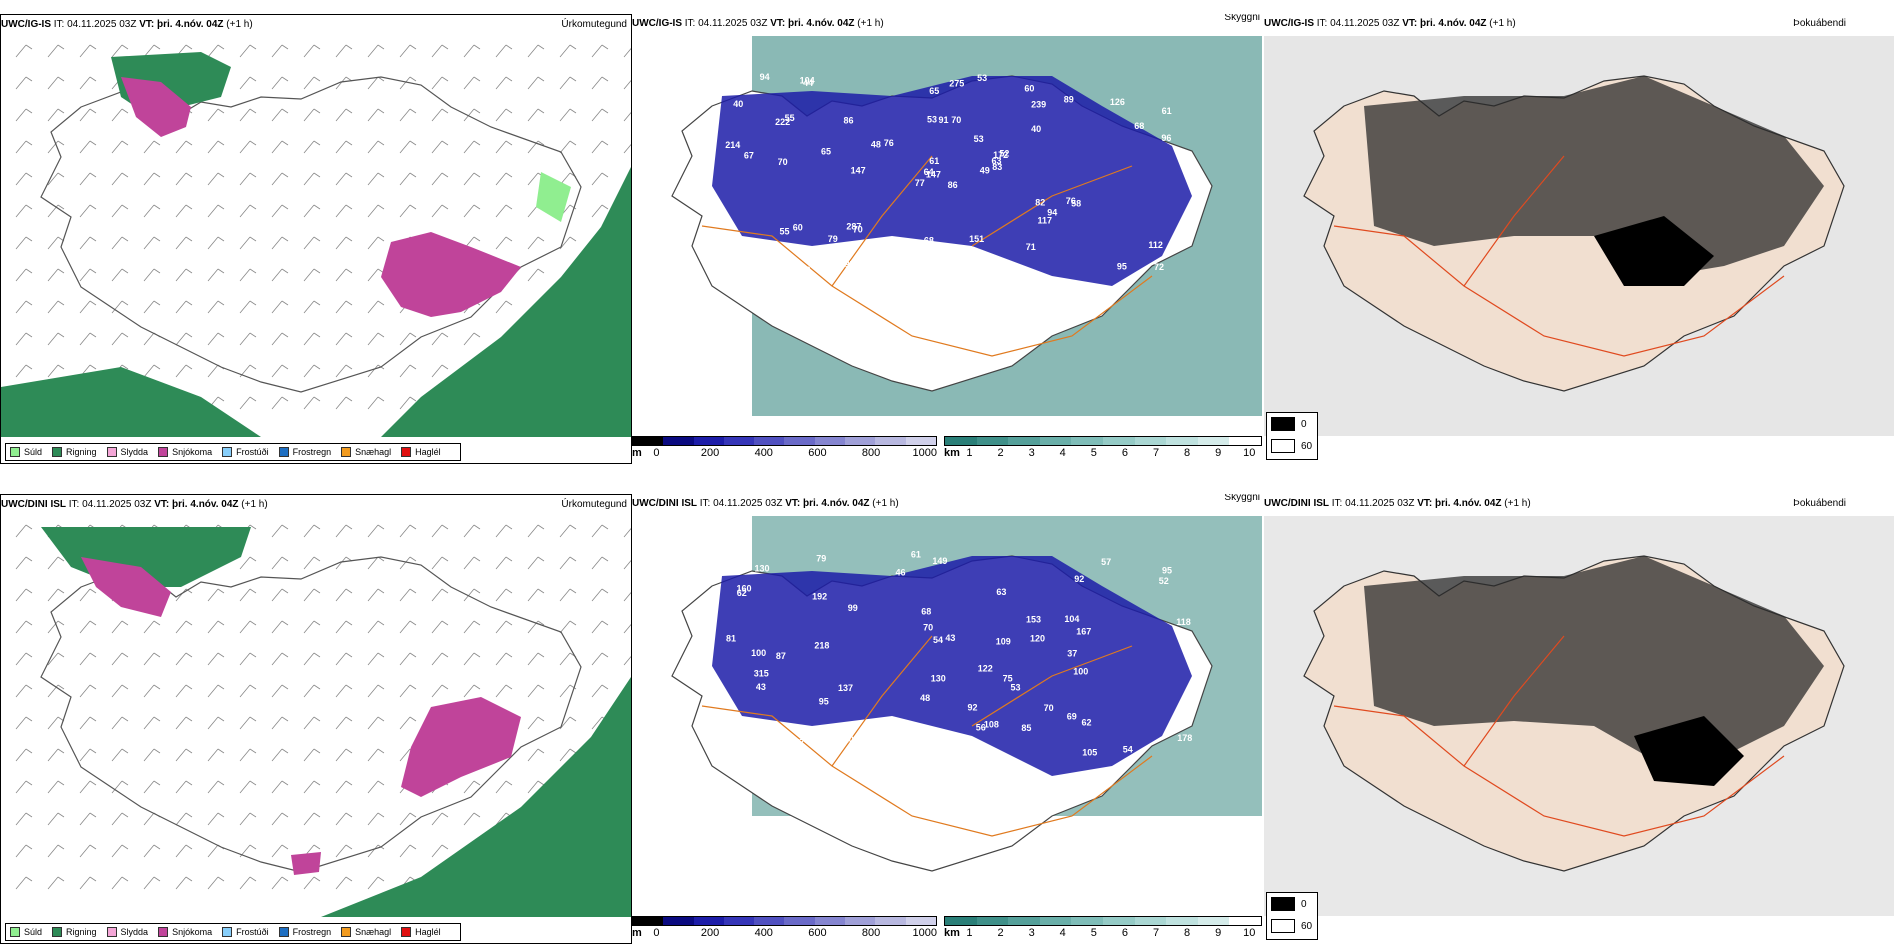 This screenshot has width=1900, height=950. Describe the element at coordinates (997, 167) in the screenshot. I see `cloud-base-label: 83` at that location.